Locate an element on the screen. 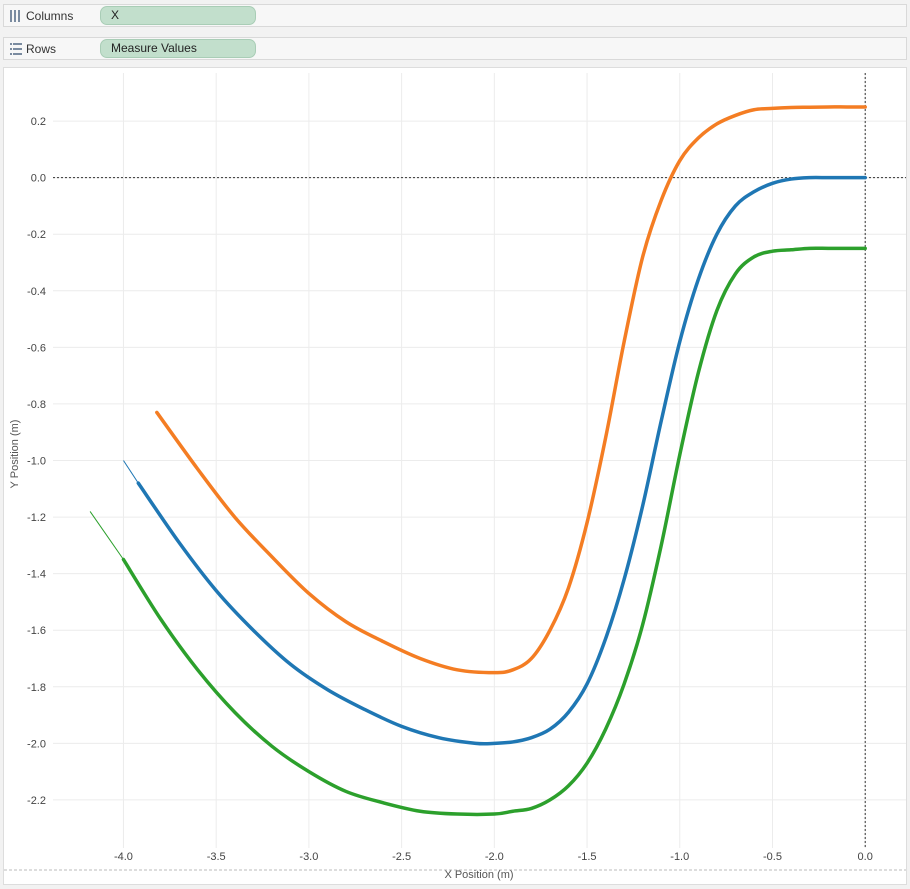  y-tick-label: -0.4 is located at coordinates (36, 292).